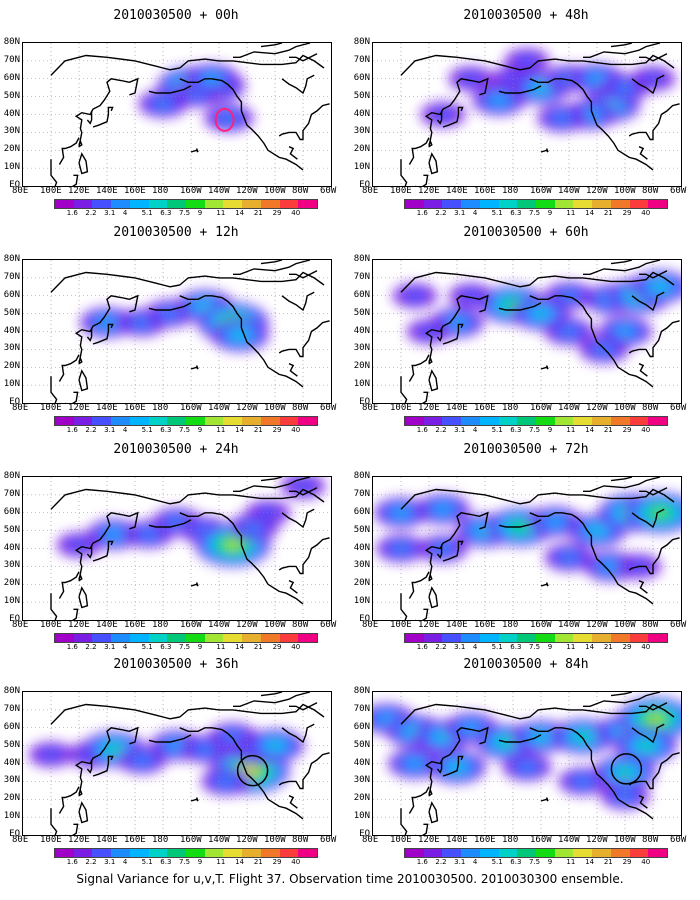 The height and width of the screenshot is (900, 700). Describe the element at coordinates (536, 638) in the screenshot. I see `colorbar` at that location.